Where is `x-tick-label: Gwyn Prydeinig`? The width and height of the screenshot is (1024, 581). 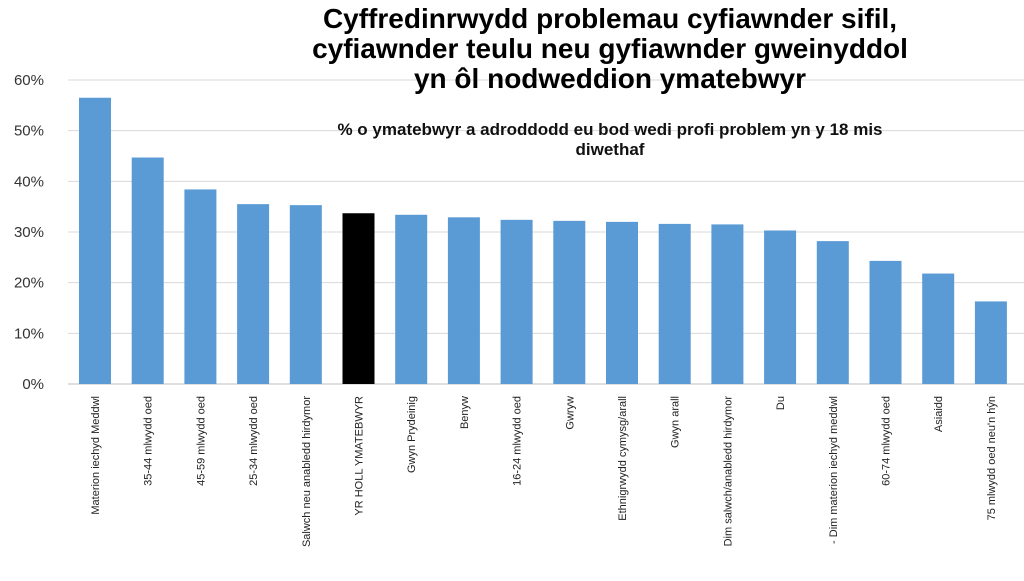 x-tick-label: Gwyn Prydeinig is located at coordinates (412, 434).